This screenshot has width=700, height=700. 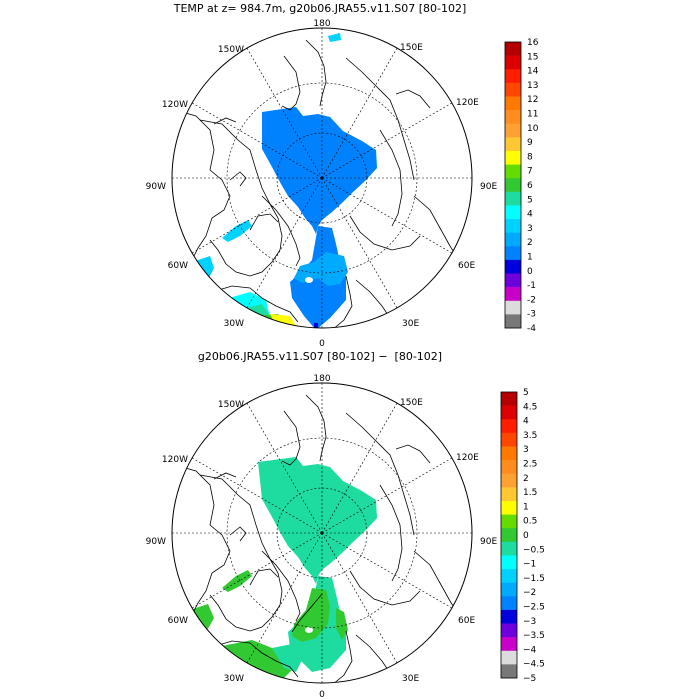 I want to click on top-lon-label-90w: 90W, so click(x=156, y=187).